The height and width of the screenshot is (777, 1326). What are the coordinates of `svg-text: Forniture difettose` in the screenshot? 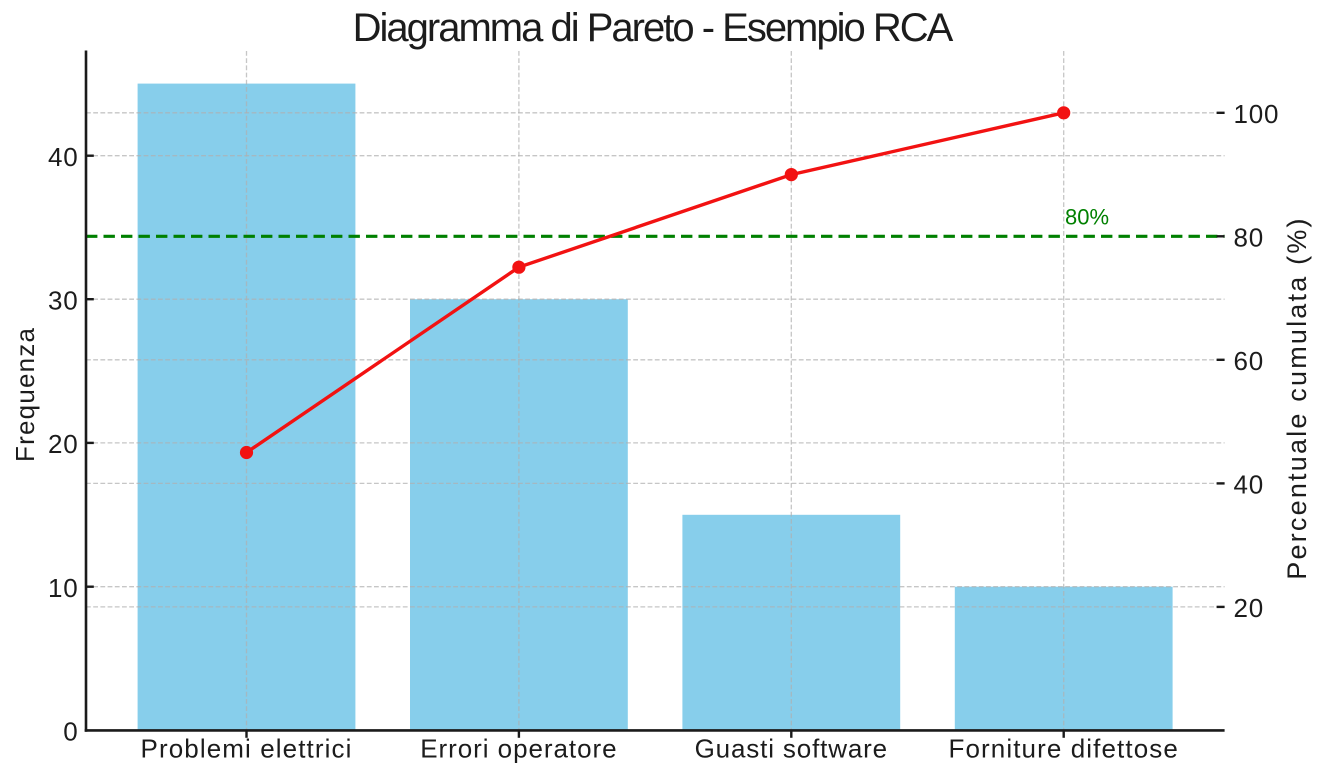 It's located at (1063, 749).